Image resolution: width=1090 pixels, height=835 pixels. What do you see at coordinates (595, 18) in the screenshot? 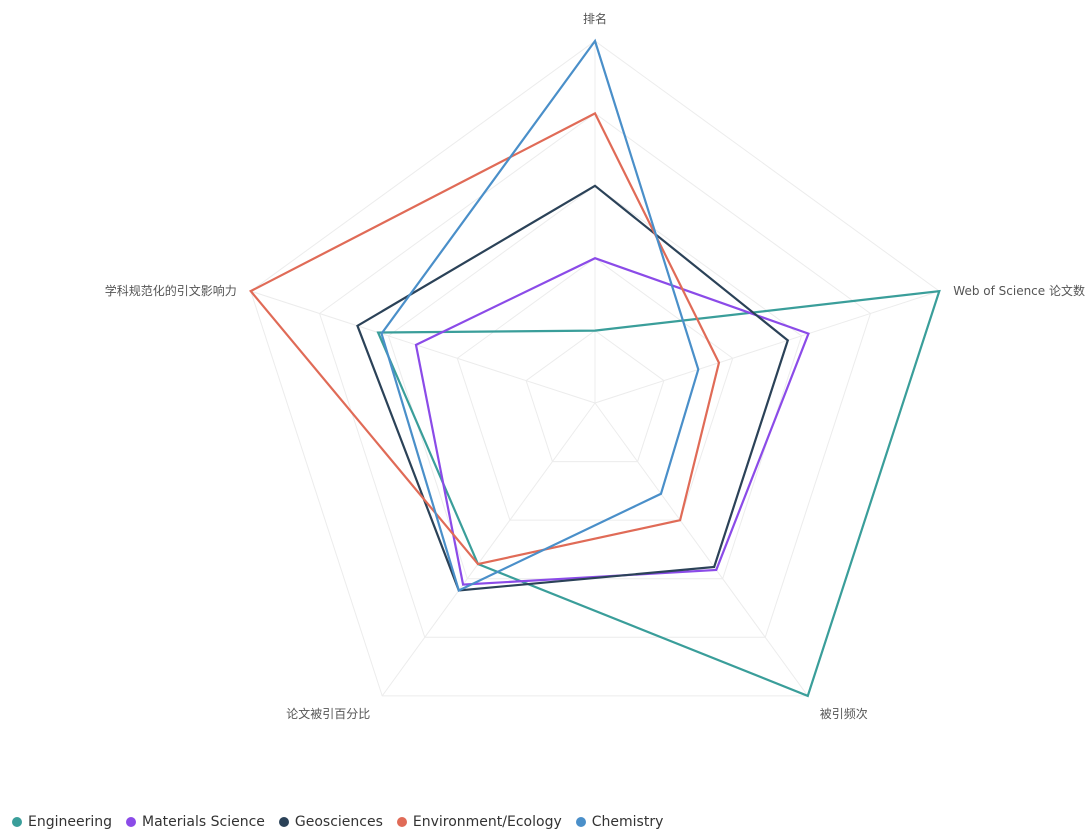
I see `axis-label-1: 排名` at bounding box center [595, 18].